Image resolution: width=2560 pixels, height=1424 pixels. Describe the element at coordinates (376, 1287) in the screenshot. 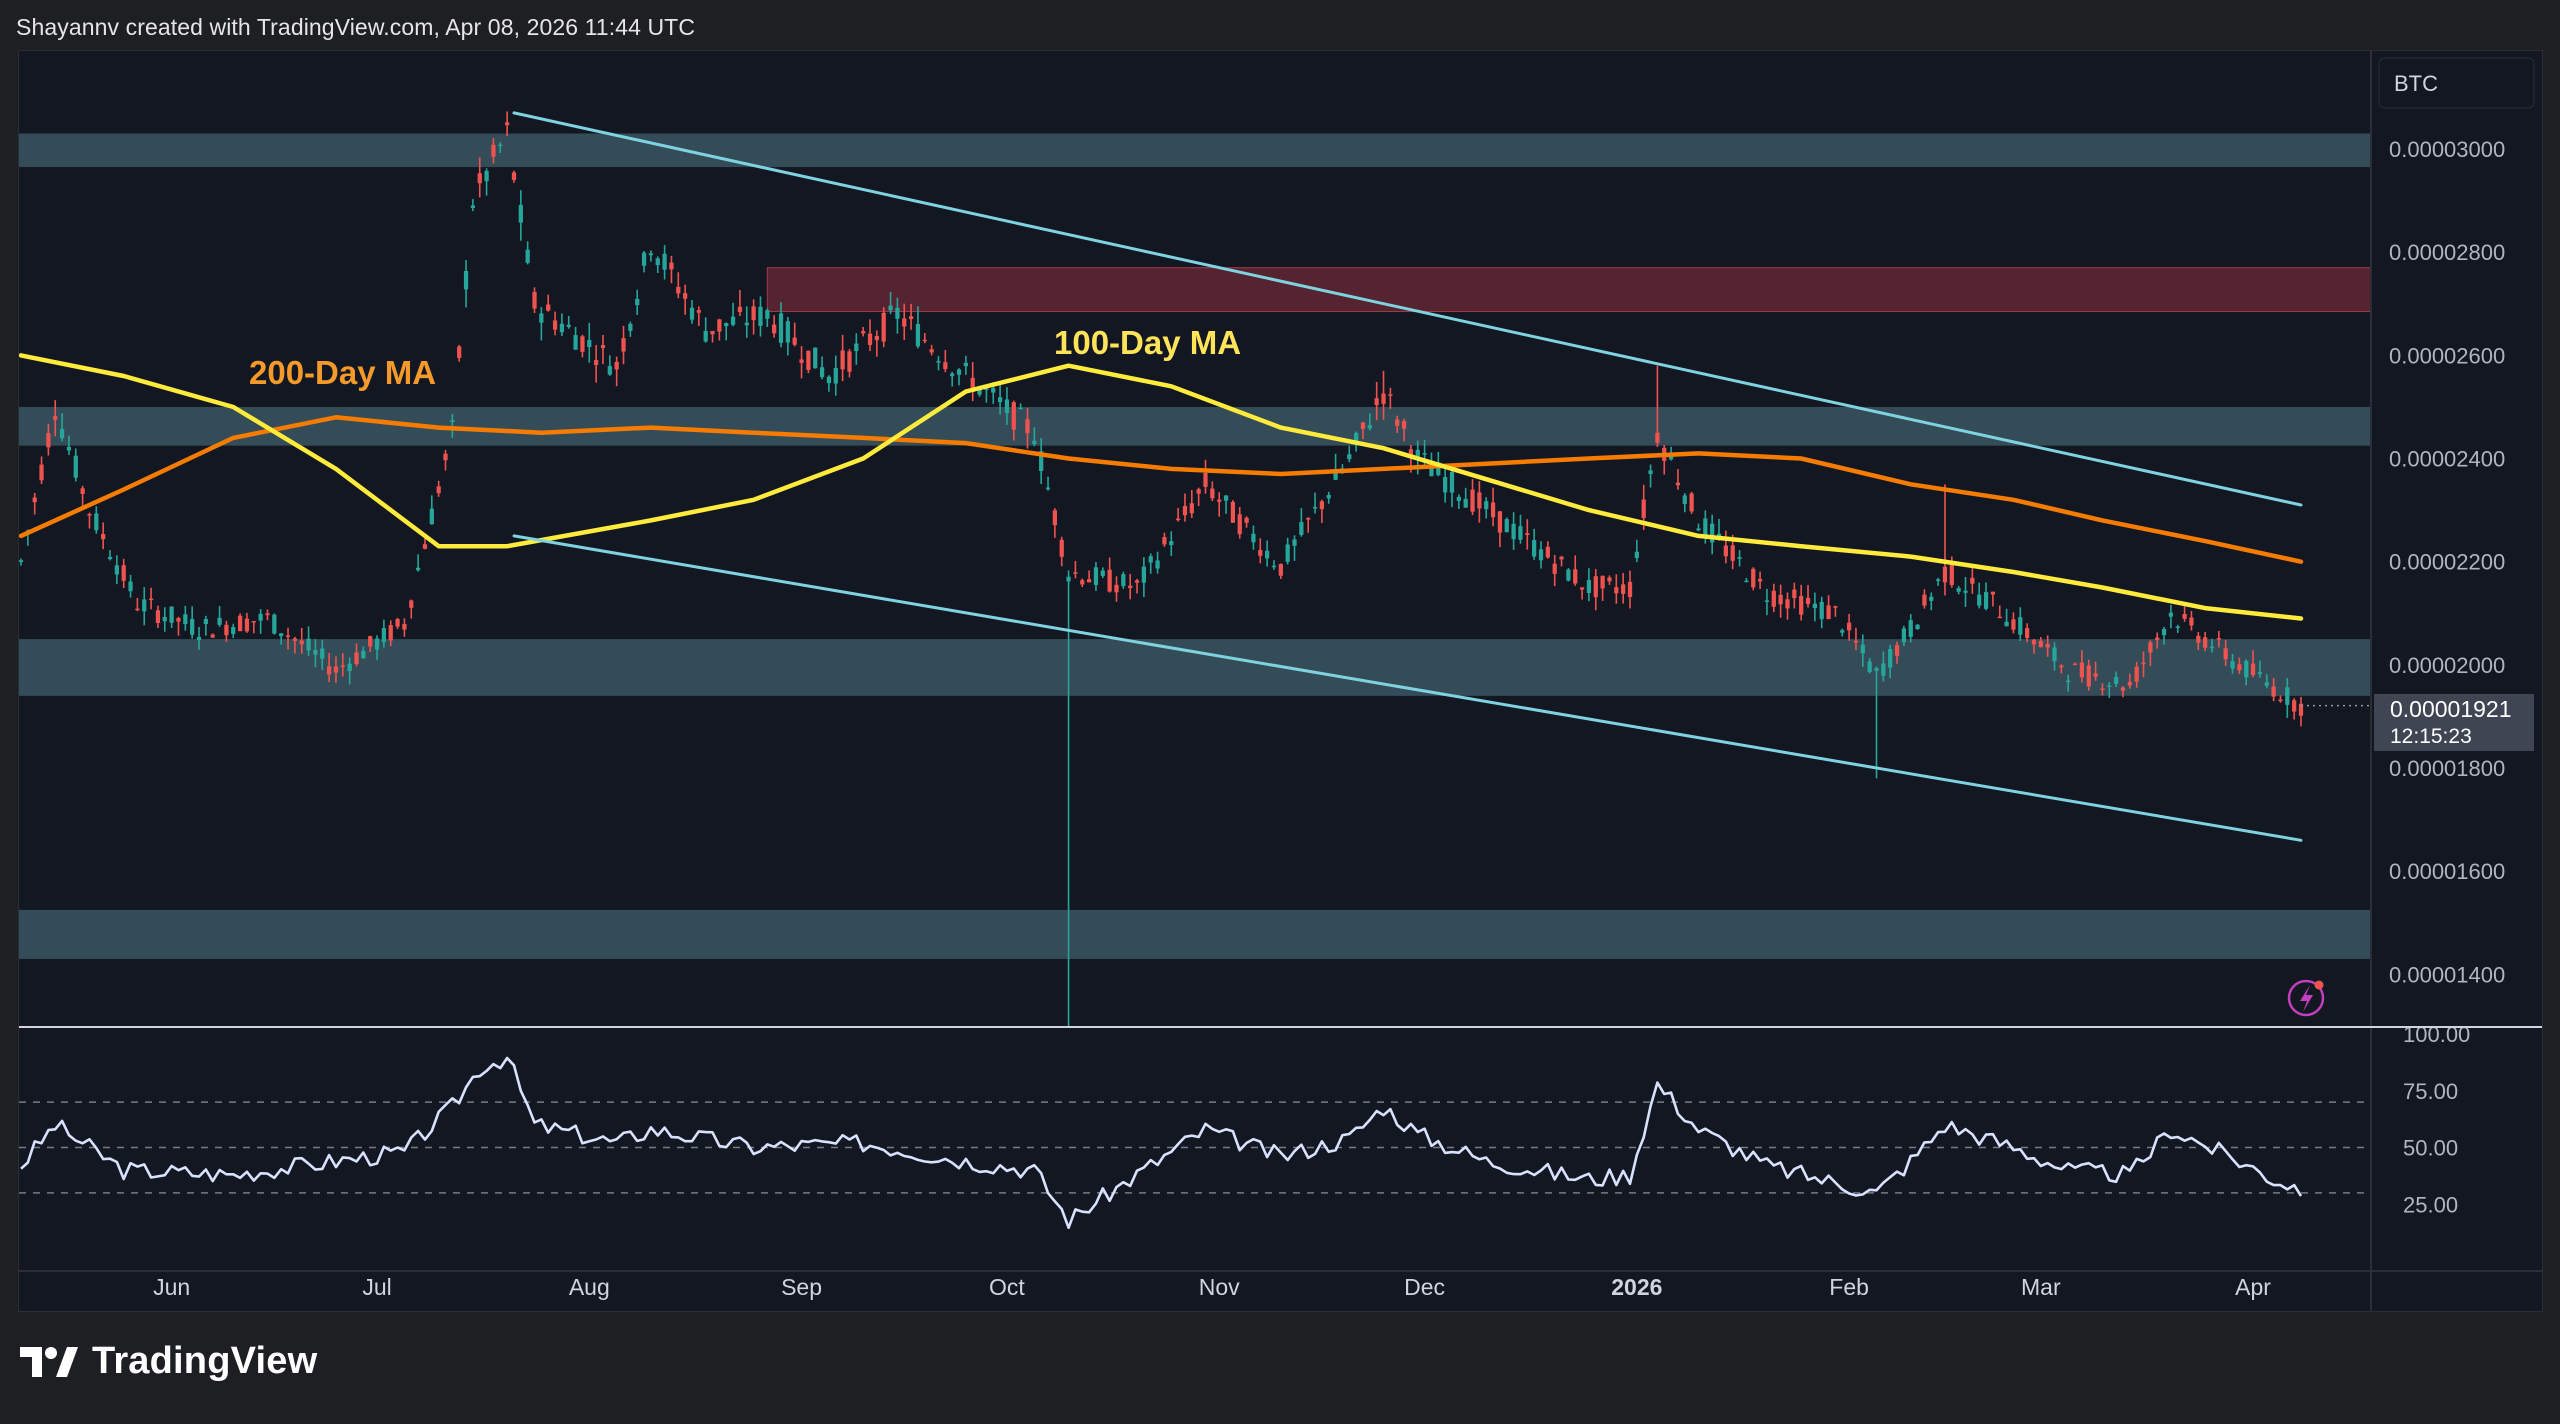

I see `time-tick-label: Jul` at that location.